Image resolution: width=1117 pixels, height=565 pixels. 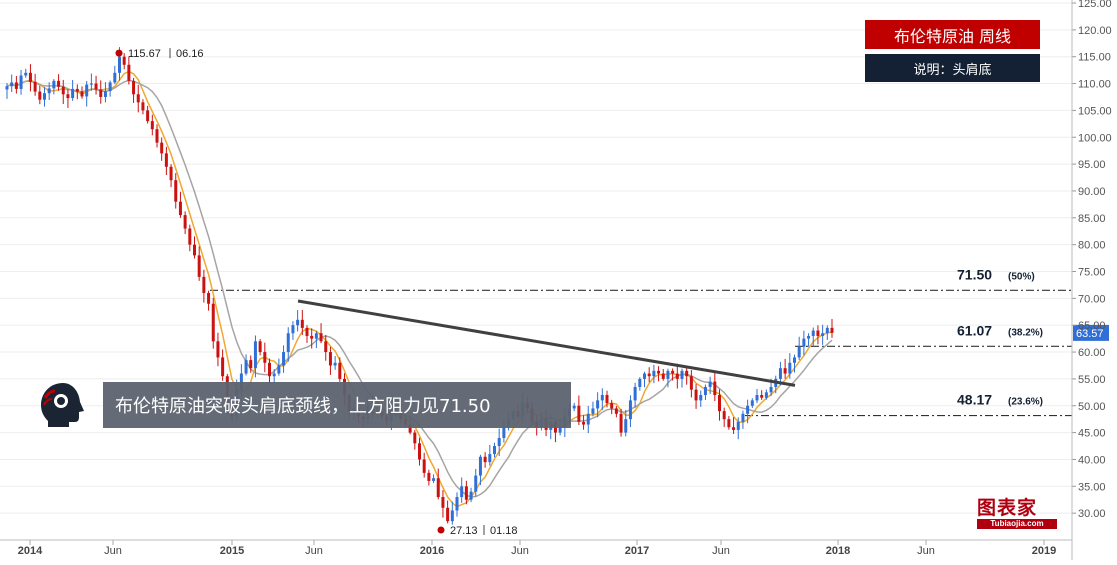 What do you see at coordinates (1092, 165) in the screenshot?
I see `y-tick-label: 95.00` at bounding box center [1092, 165].